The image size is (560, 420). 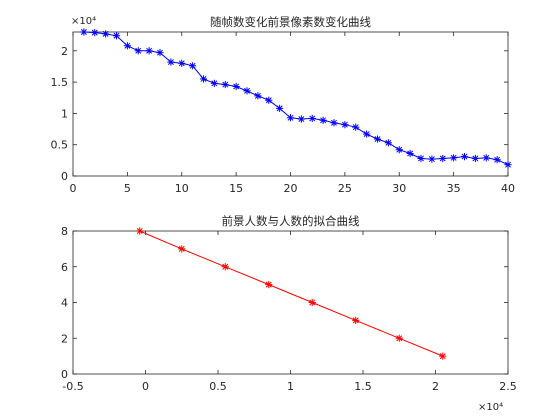 What do you see at coordinates (127, 188) in the screenshot?
I see `x-tick-label: 5` at bounding box center [127, 188].